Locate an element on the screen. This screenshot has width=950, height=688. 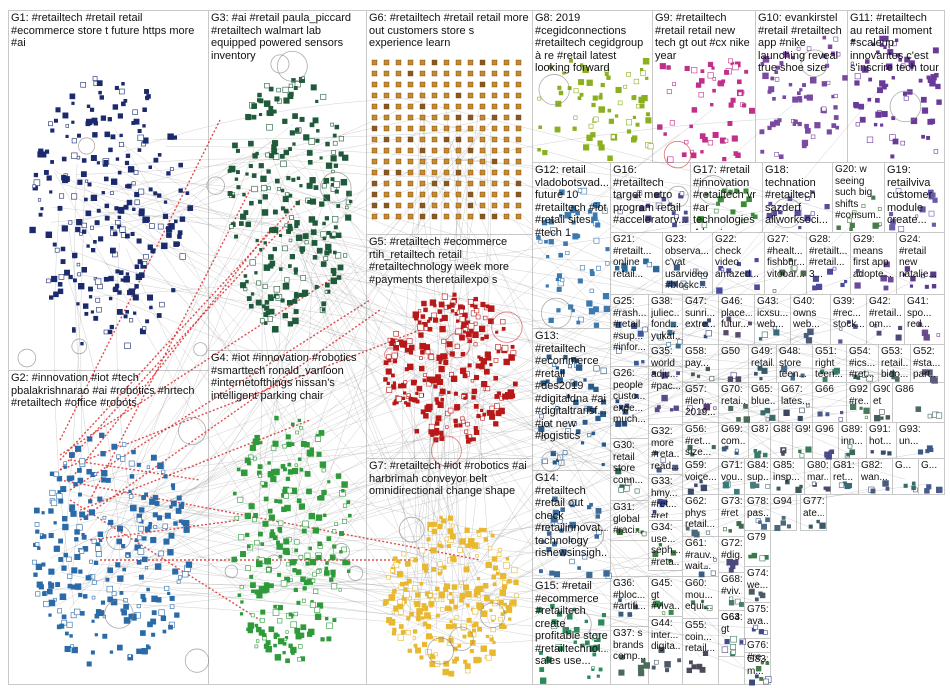
cluster-g66 is located at coordinates (830, 416).